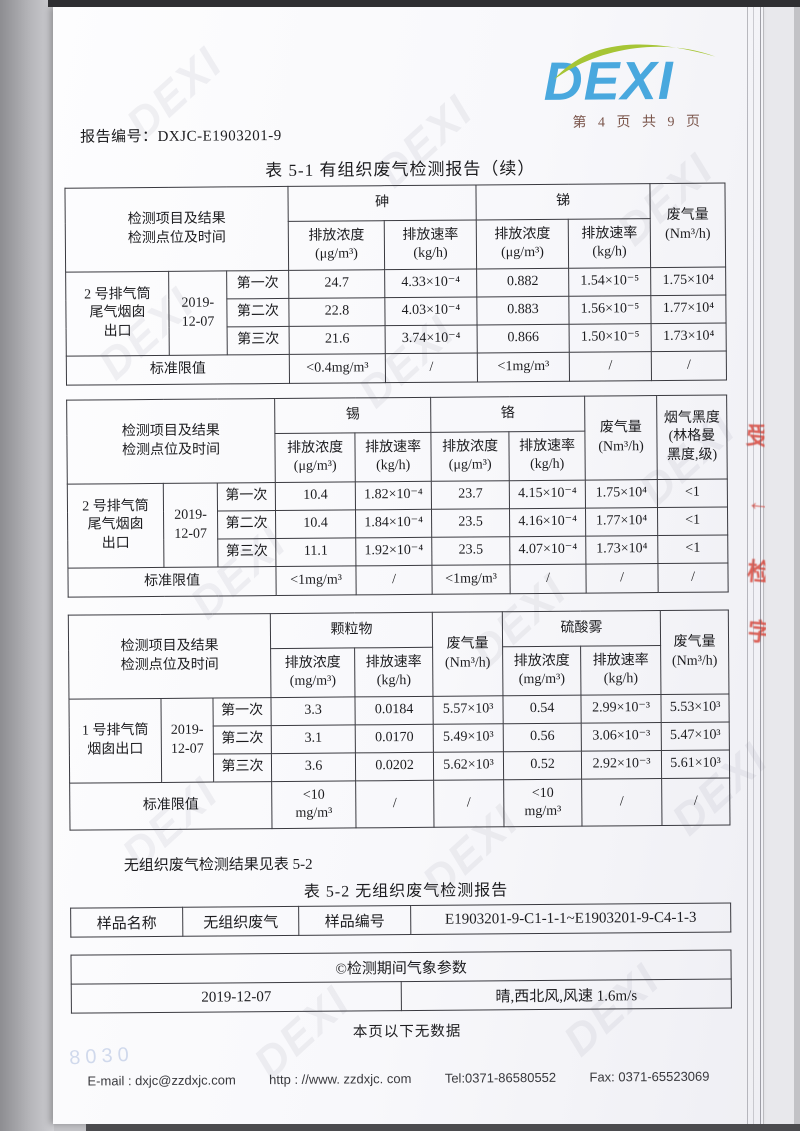  Describe the element at coordinates (610, 310) in the screenshot. I see `cell-value: 1.56×10⁻⁵` at that location.